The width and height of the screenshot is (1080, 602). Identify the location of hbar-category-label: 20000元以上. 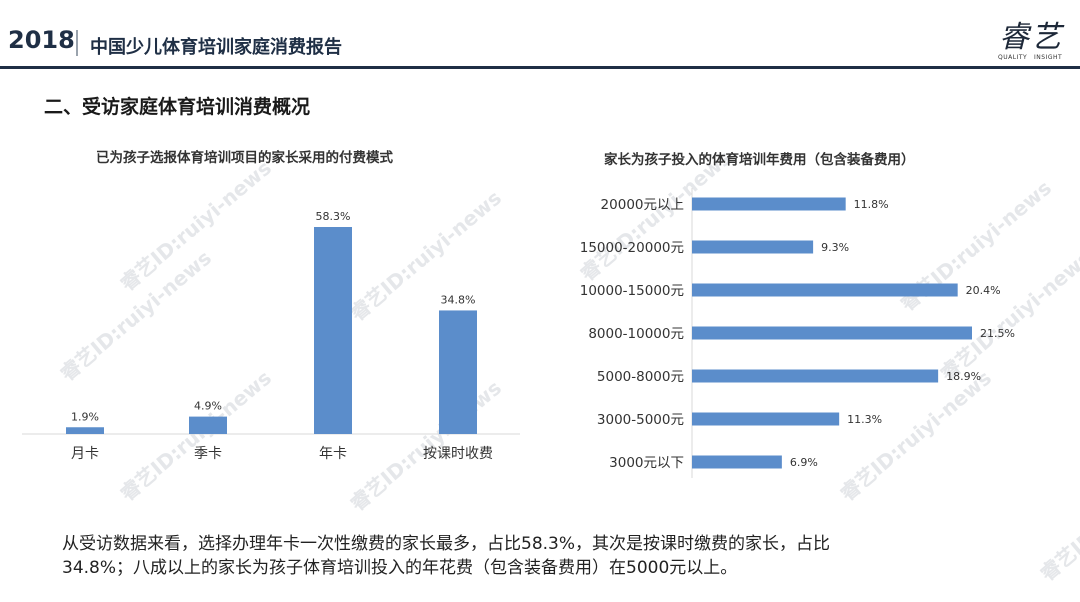
(642, 205).